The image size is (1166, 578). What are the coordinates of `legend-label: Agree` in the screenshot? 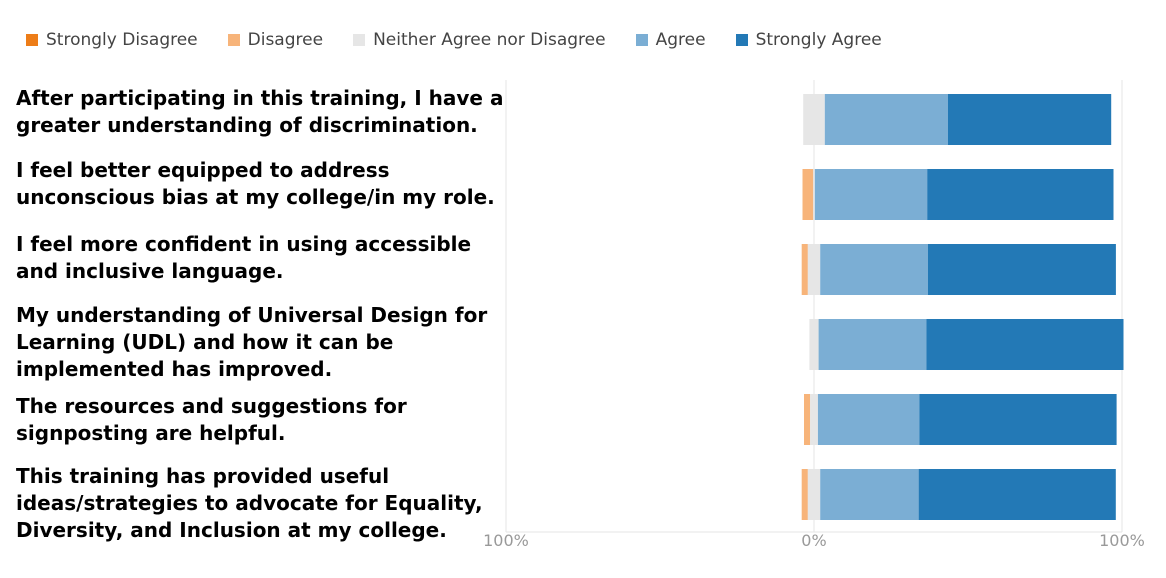 It's located at (680, 40).